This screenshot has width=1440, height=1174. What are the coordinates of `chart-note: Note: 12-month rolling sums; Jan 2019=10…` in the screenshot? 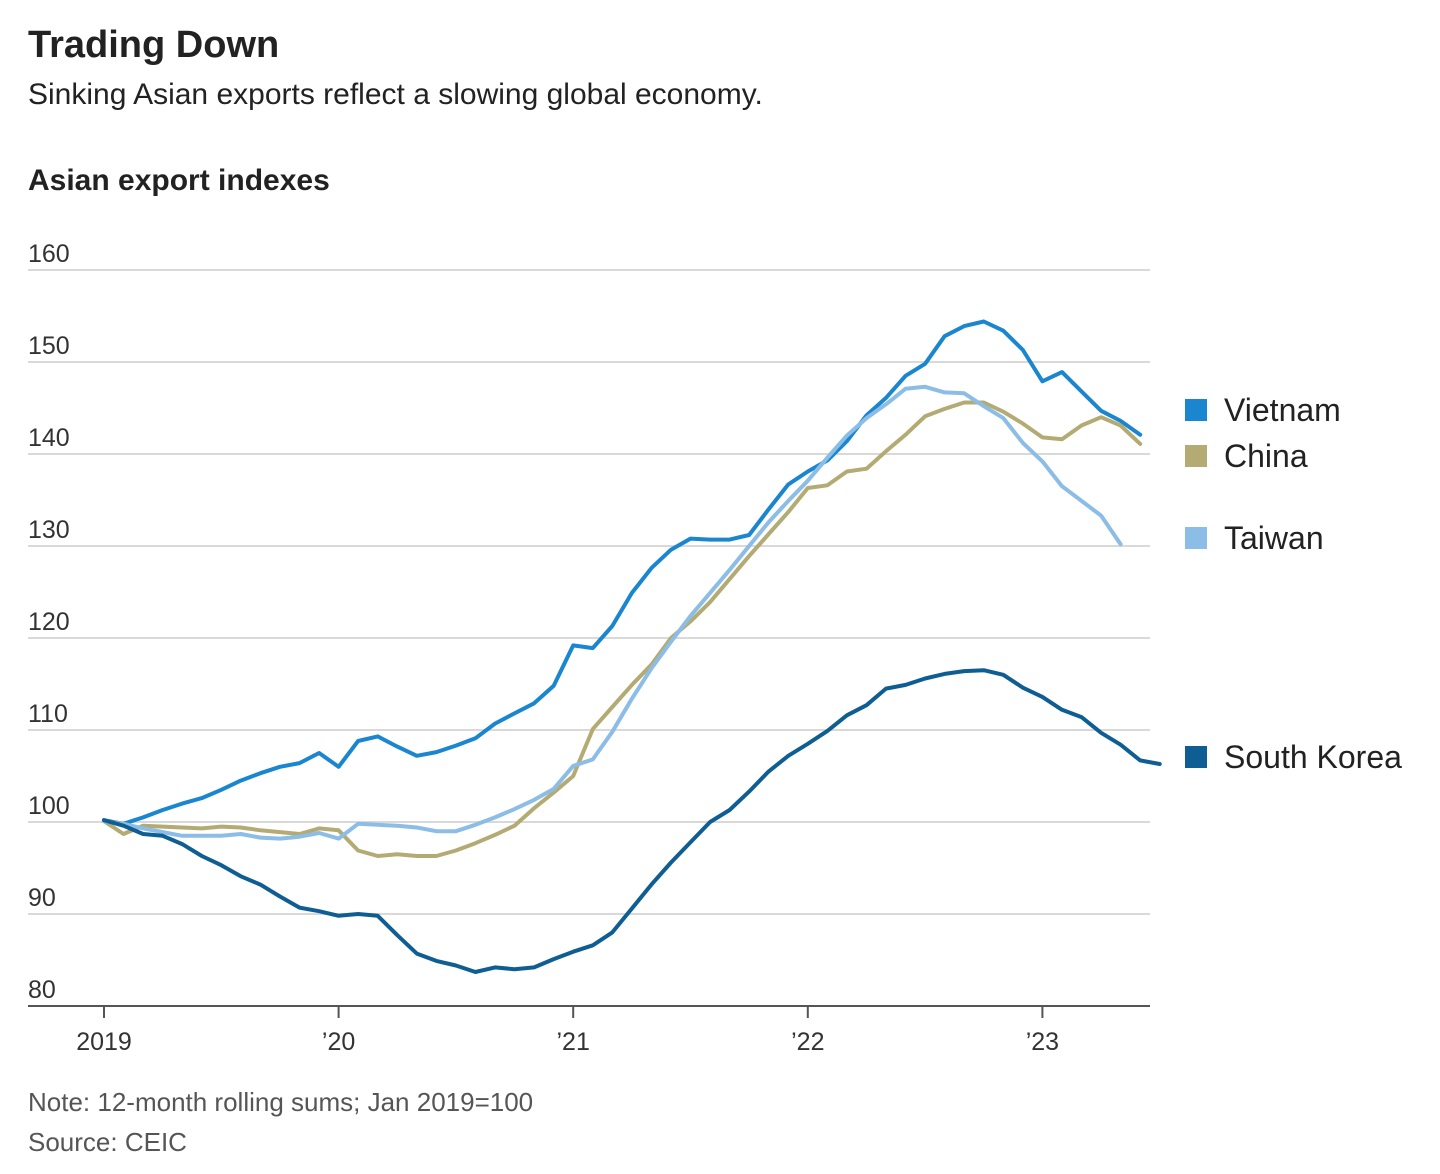 It's located at (281, 1102).